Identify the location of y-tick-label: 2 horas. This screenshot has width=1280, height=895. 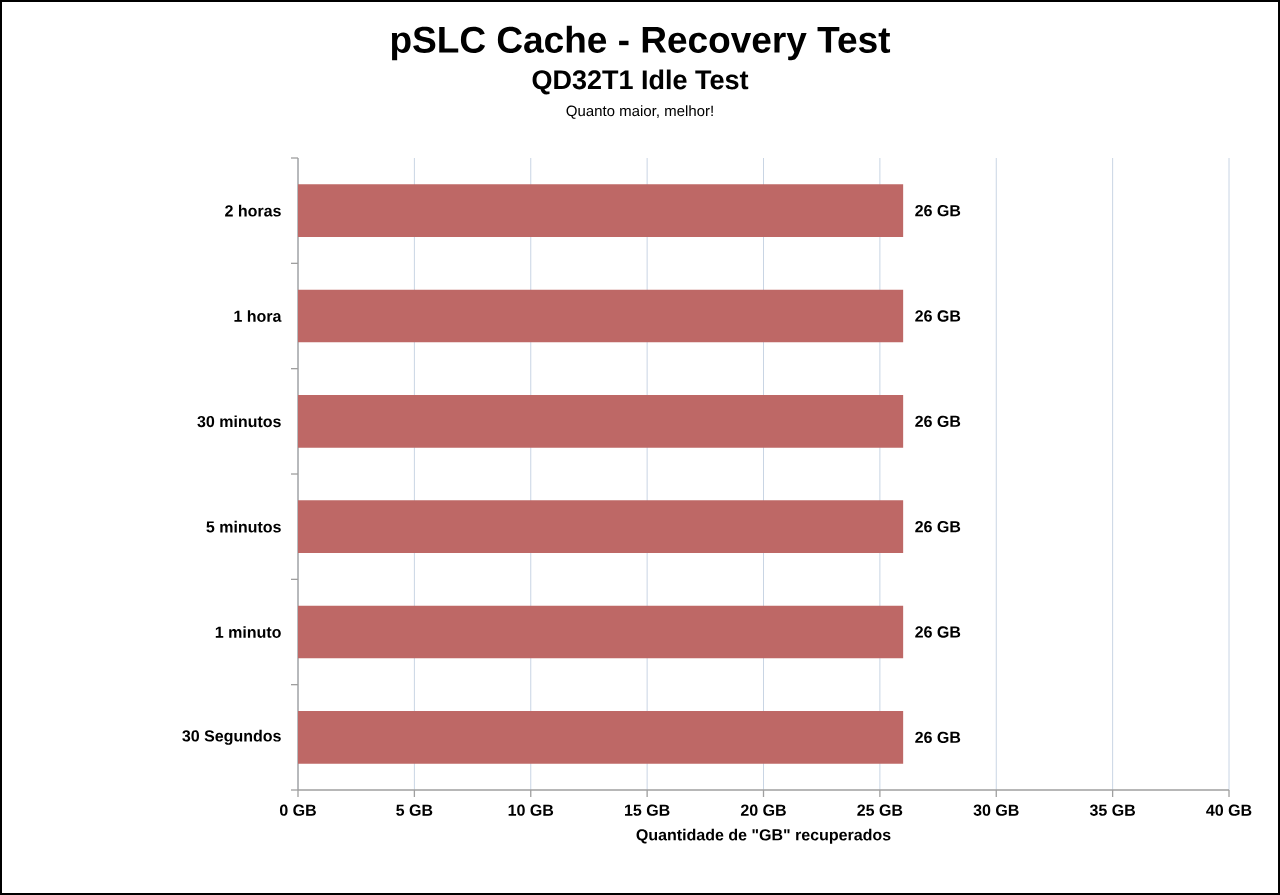
(253, 210).